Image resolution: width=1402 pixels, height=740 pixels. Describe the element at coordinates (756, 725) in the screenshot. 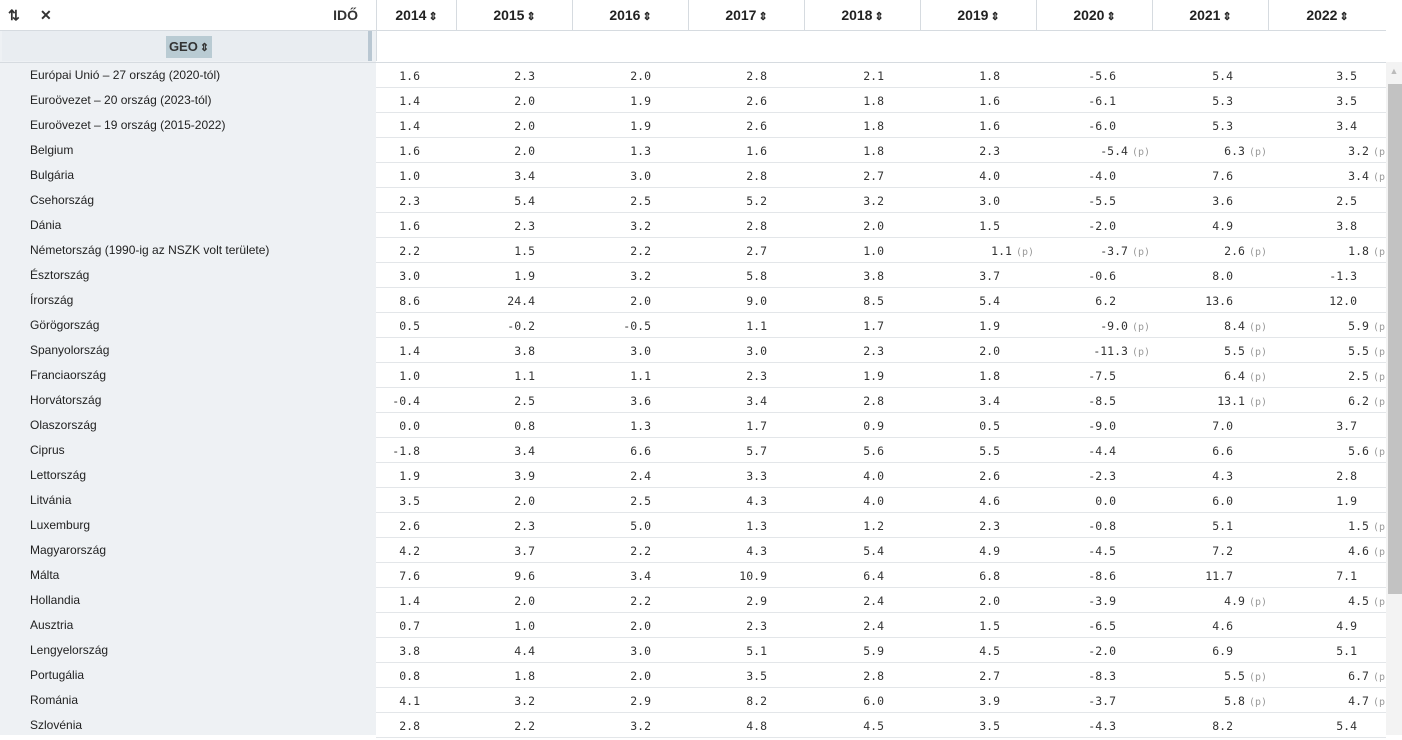

I see `data-cell: 4.8` at that location.